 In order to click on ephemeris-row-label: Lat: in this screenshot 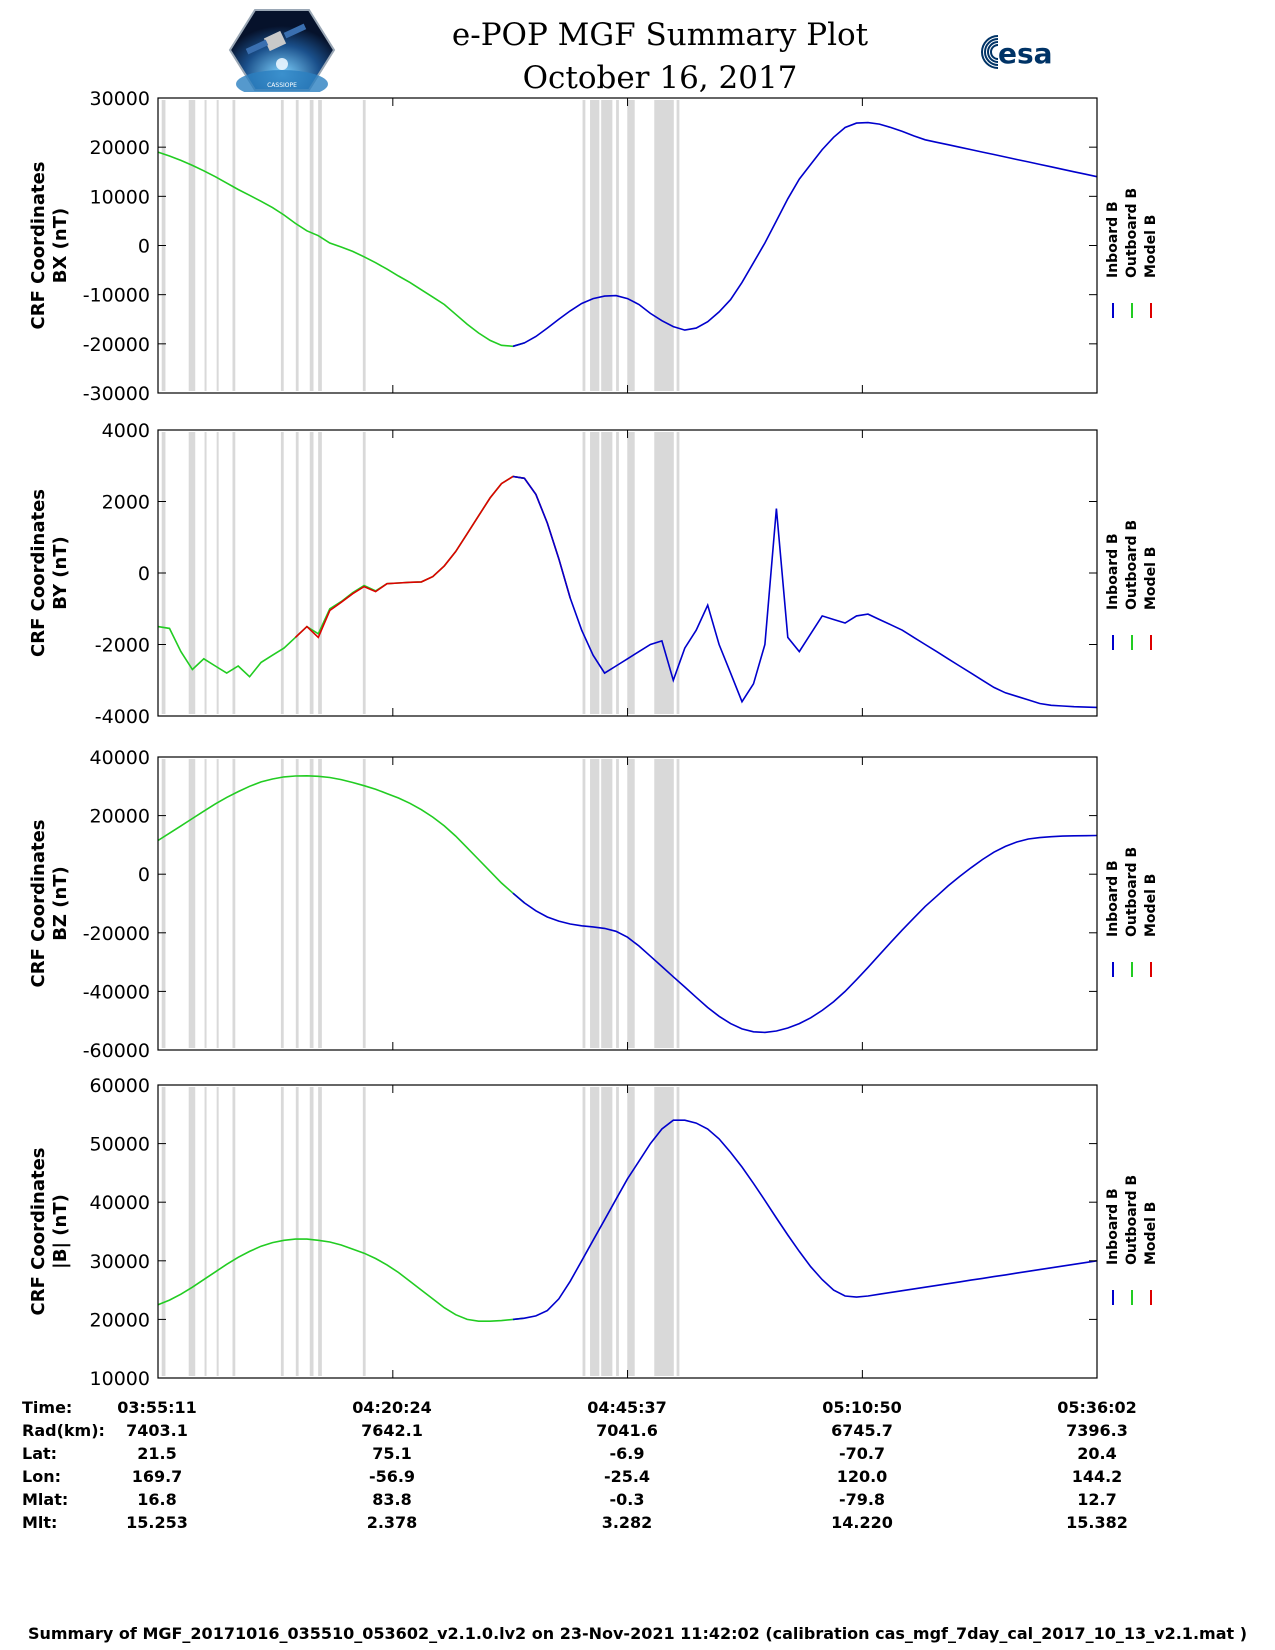, I will do `click(40, 1453)`.